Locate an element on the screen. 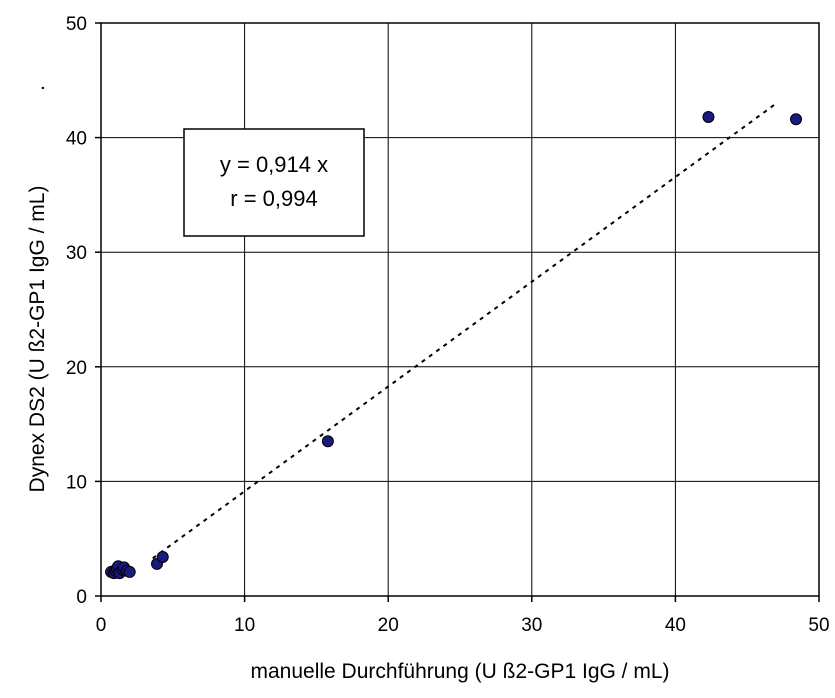  equation-box: y = 0,914 x r = 0,994 is located at coordinates (274, 182).